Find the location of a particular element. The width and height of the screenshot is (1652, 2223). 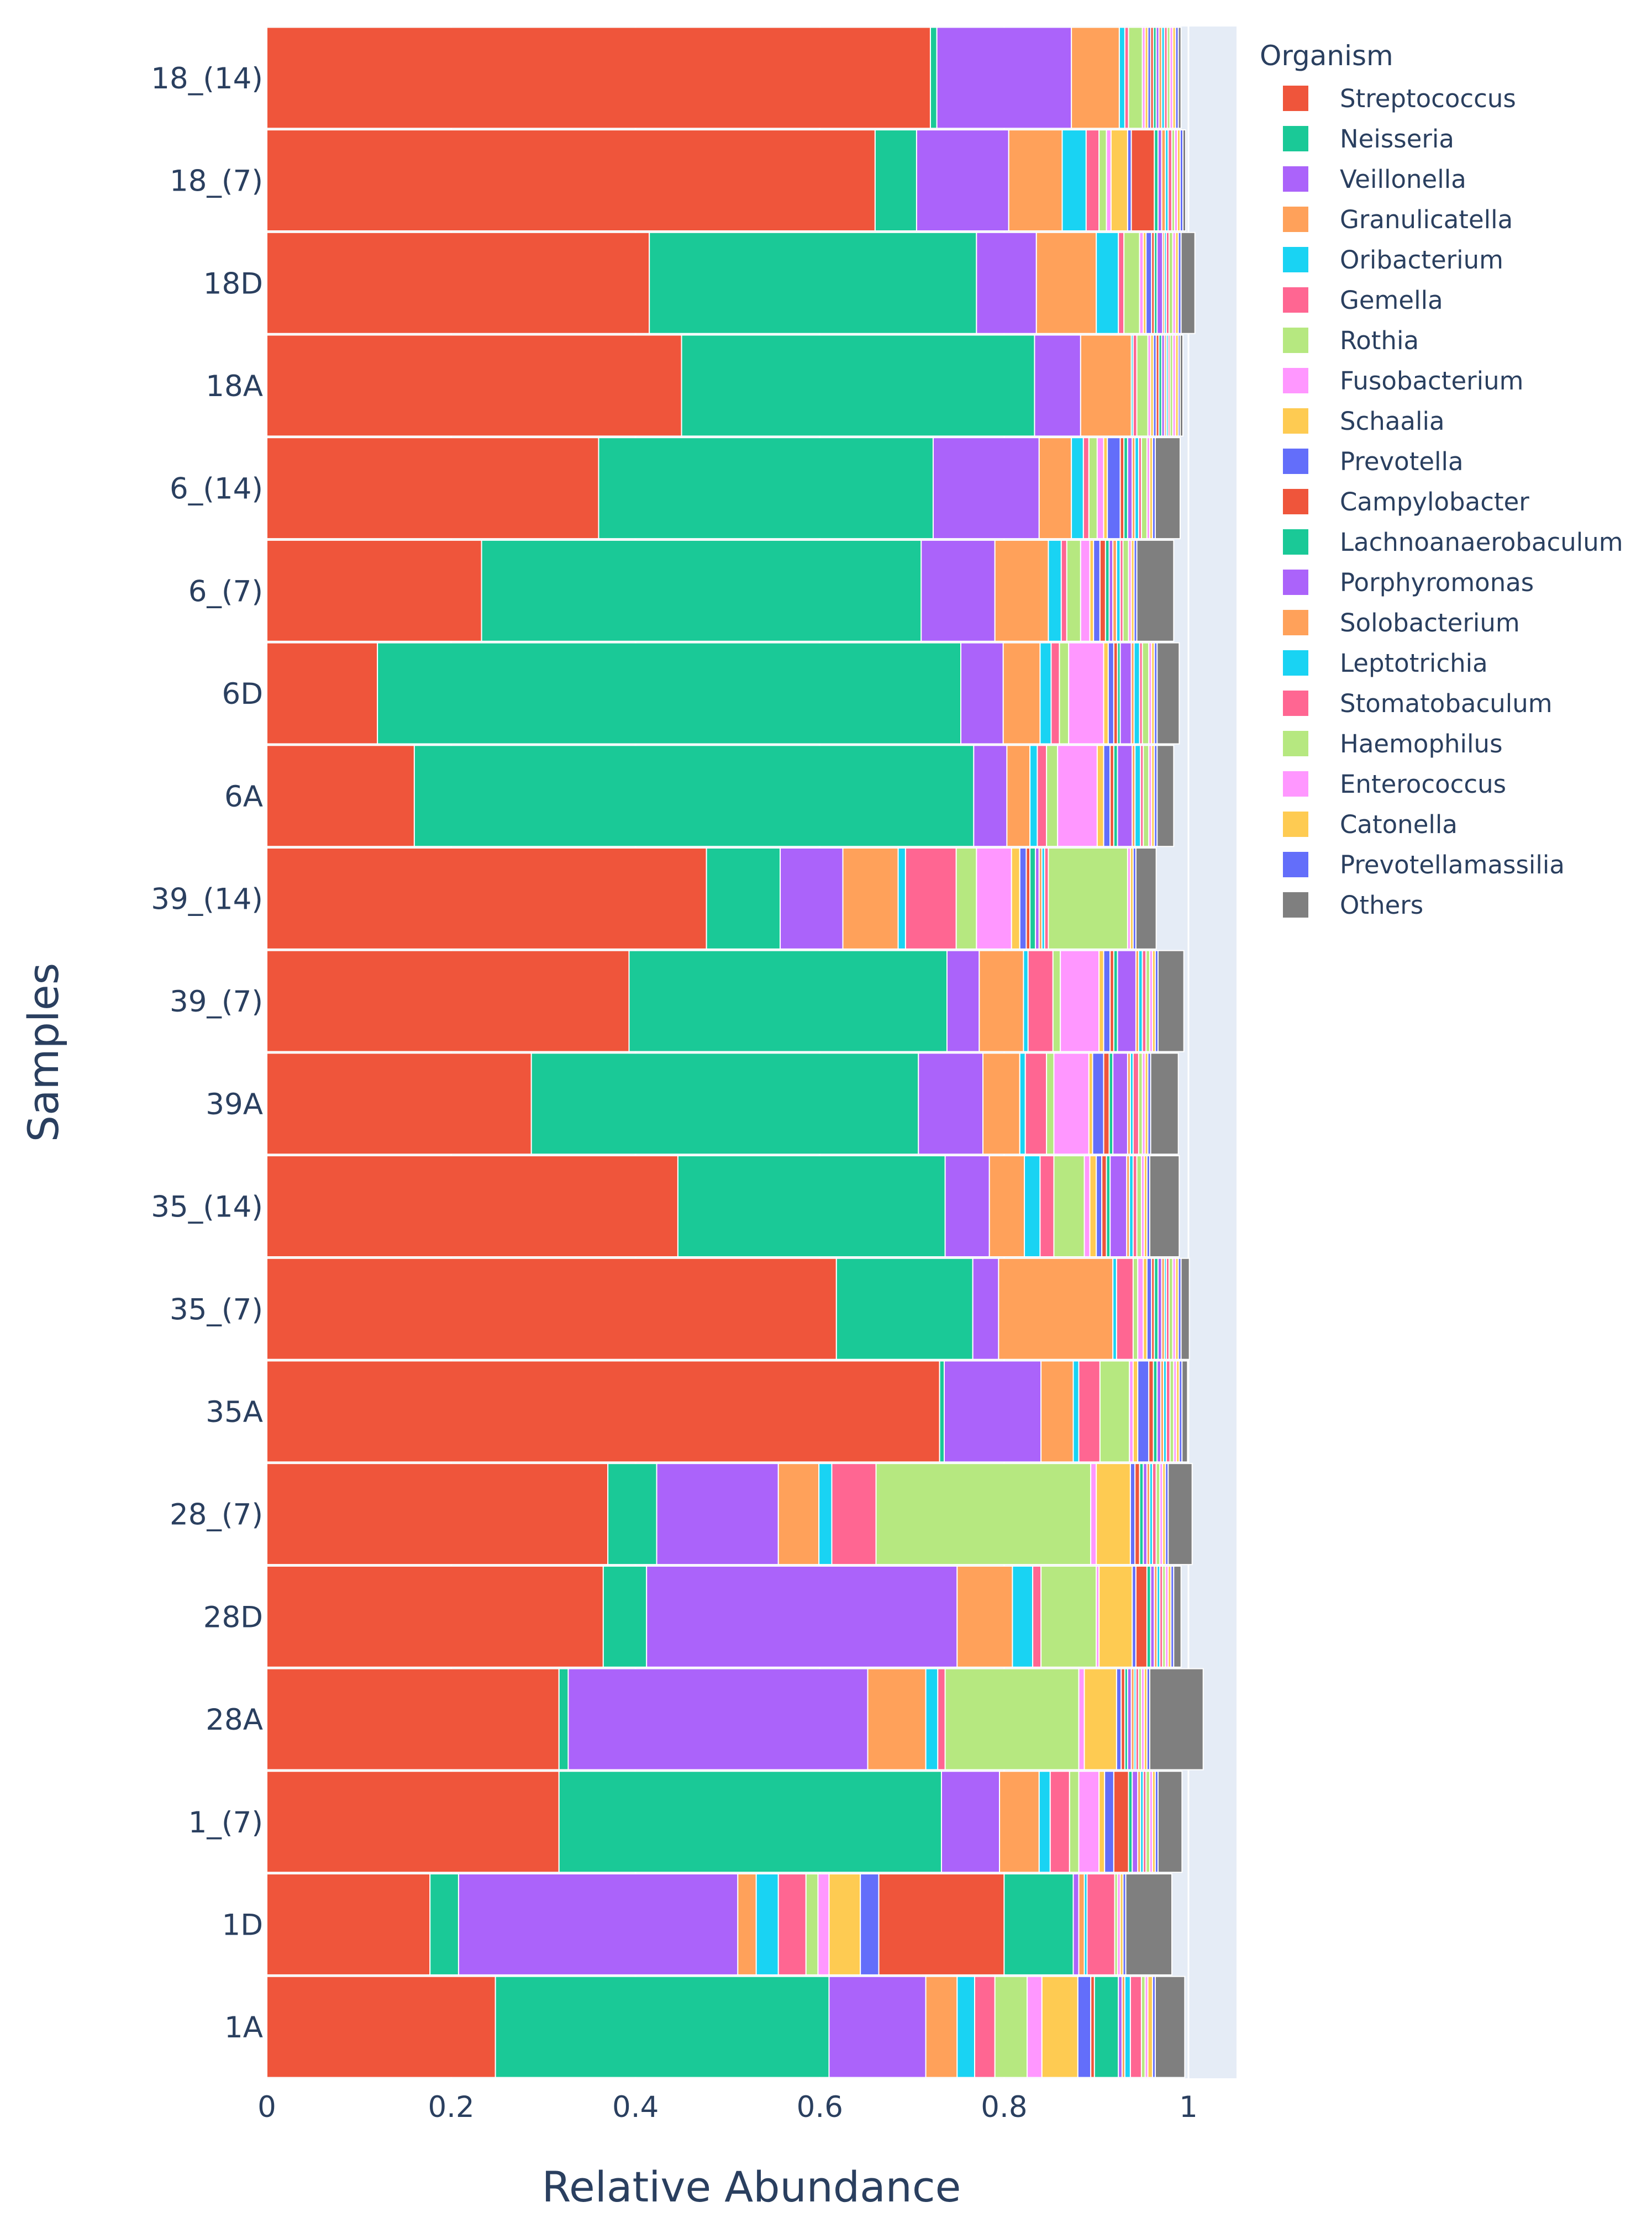

legend-label: Streptococcus is located at coordinates (1428, 98).